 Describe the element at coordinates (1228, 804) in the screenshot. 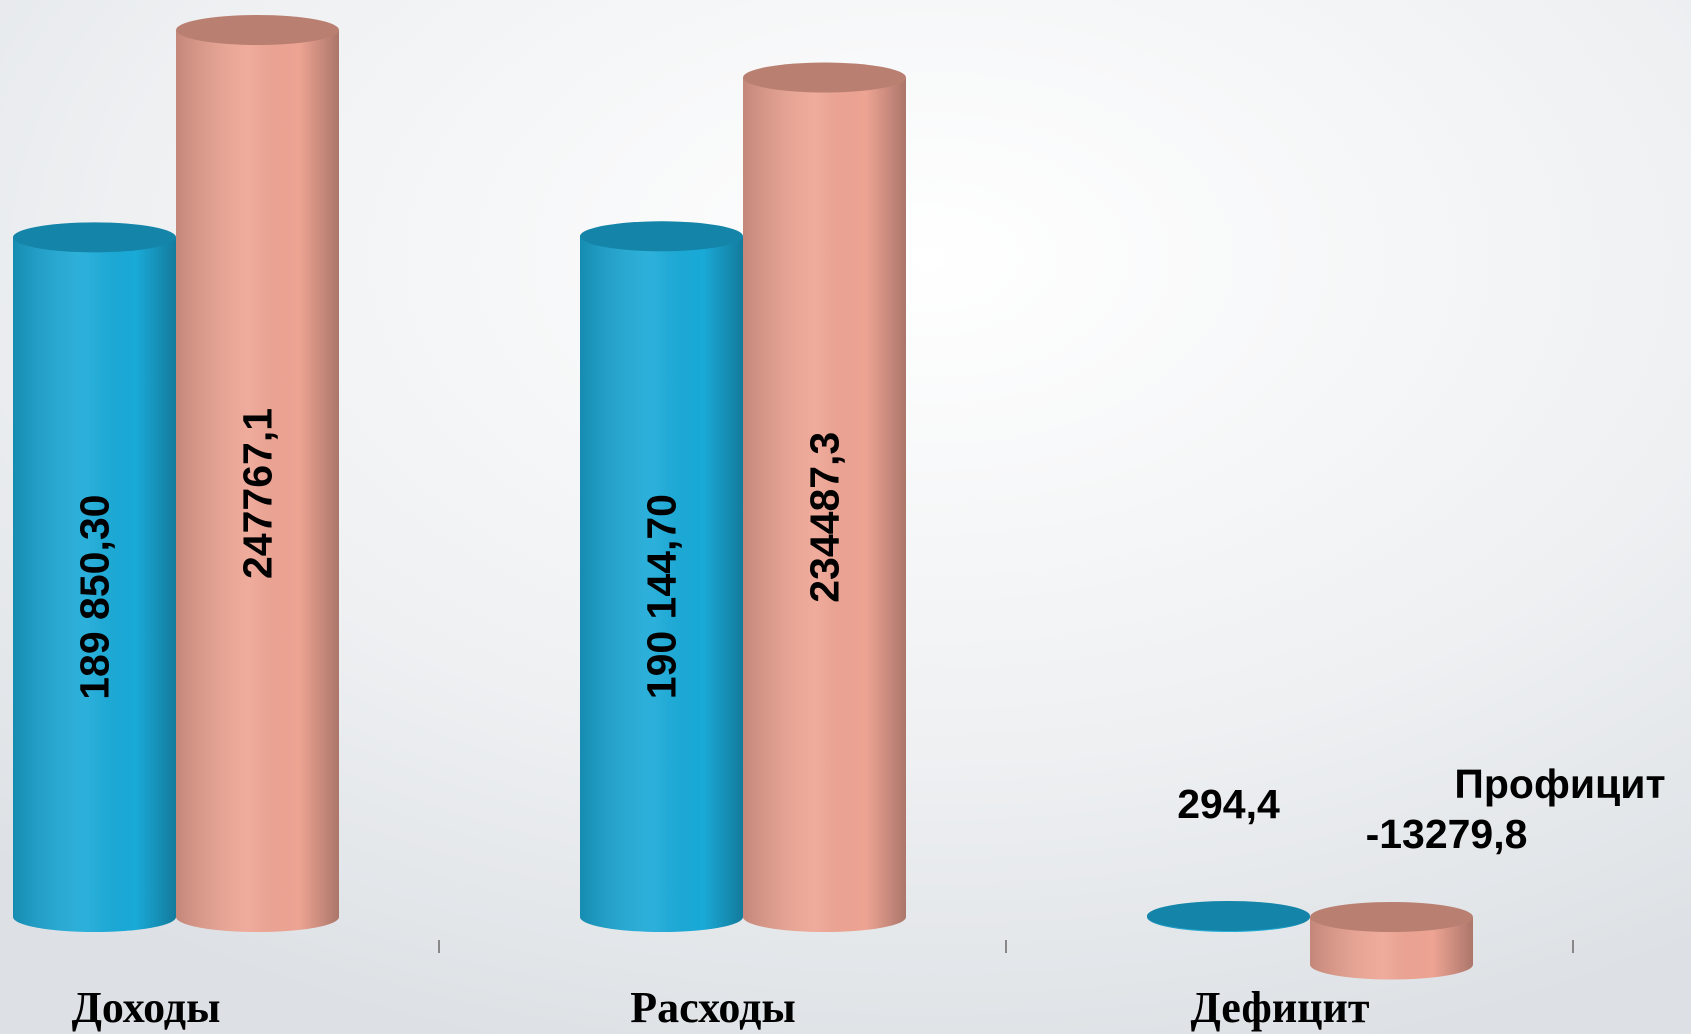

I see `data-label: 294,4` at that location.